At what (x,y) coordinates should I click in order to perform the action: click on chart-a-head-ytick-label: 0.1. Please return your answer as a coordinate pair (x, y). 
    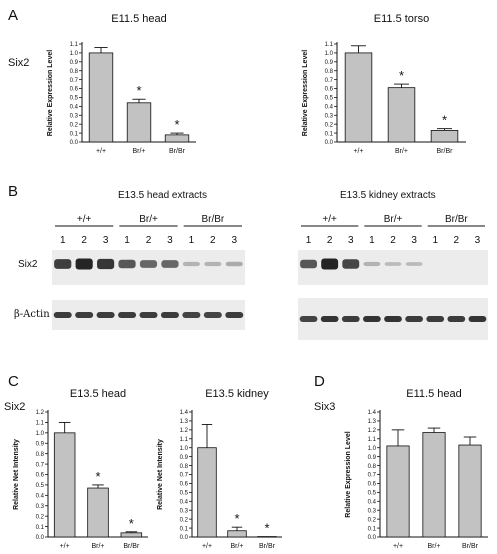
    Looking at the image, I should click on (74, 134).